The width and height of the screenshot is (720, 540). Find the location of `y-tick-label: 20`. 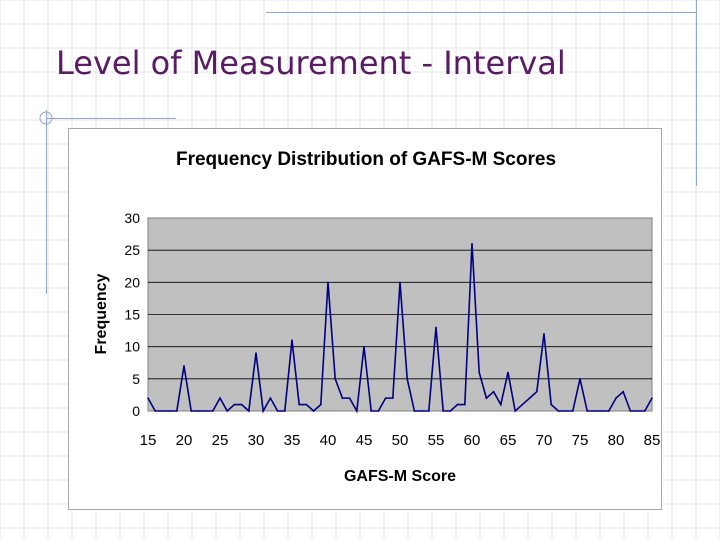

y-tick-label: 20 is located at coordinates (132, 282).